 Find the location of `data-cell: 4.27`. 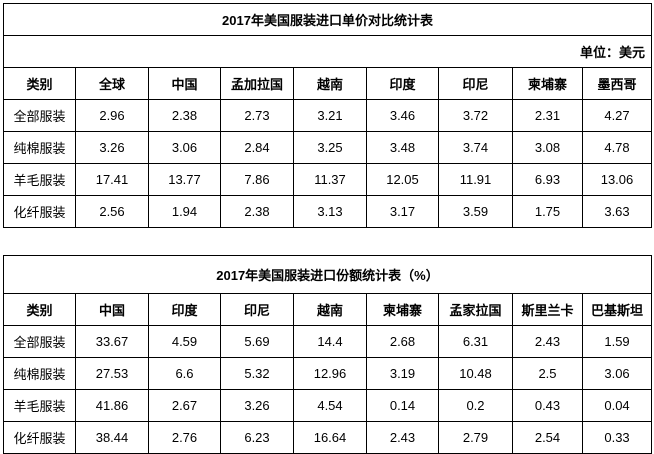

data-cell: 4.27 is located at coordinates (617, 115).